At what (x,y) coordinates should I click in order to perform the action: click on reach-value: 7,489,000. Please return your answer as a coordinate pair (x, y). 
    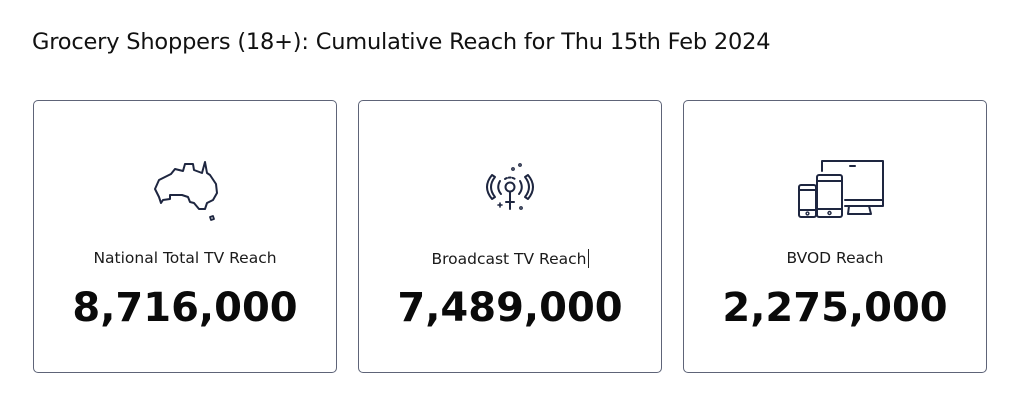
    Looking at the image, I should click on (510, 308).